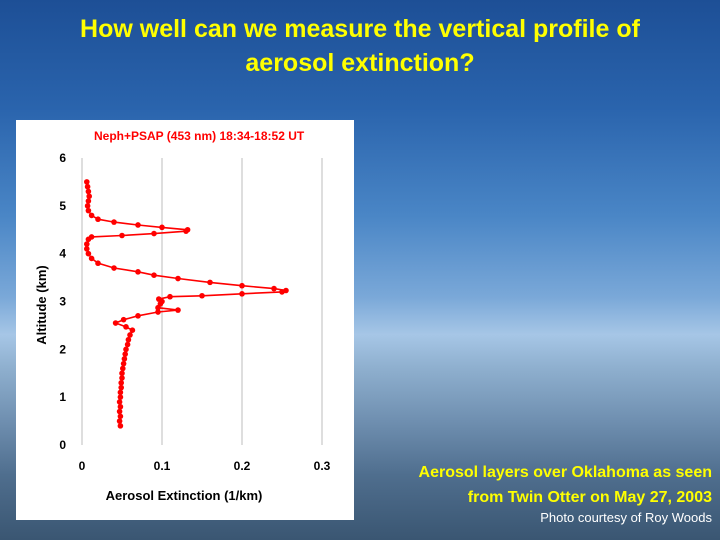 Image resolution: width=720 pixels, height=540 pixels. I want to click on series-line, so click(186, 304).